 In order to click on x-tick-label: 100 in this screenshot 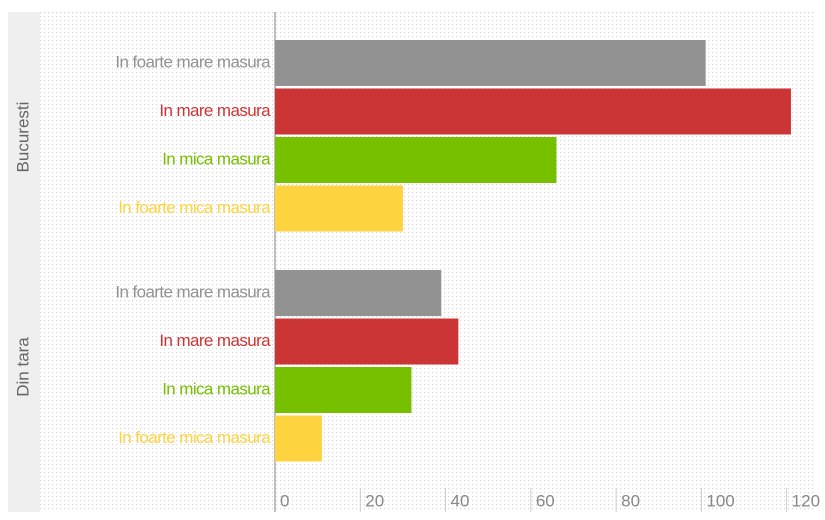, I will do `click(720, 500)`.